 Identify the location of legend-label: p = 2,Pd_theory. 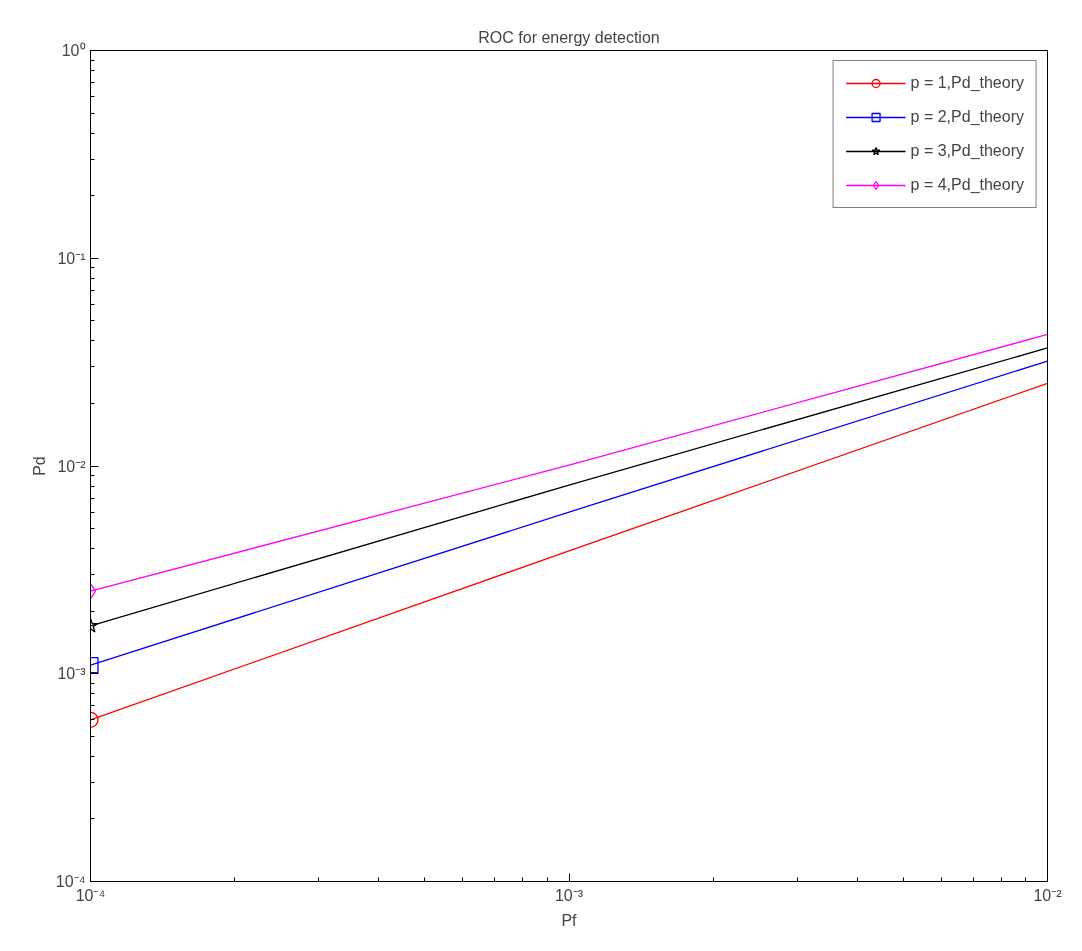
(967, 117).